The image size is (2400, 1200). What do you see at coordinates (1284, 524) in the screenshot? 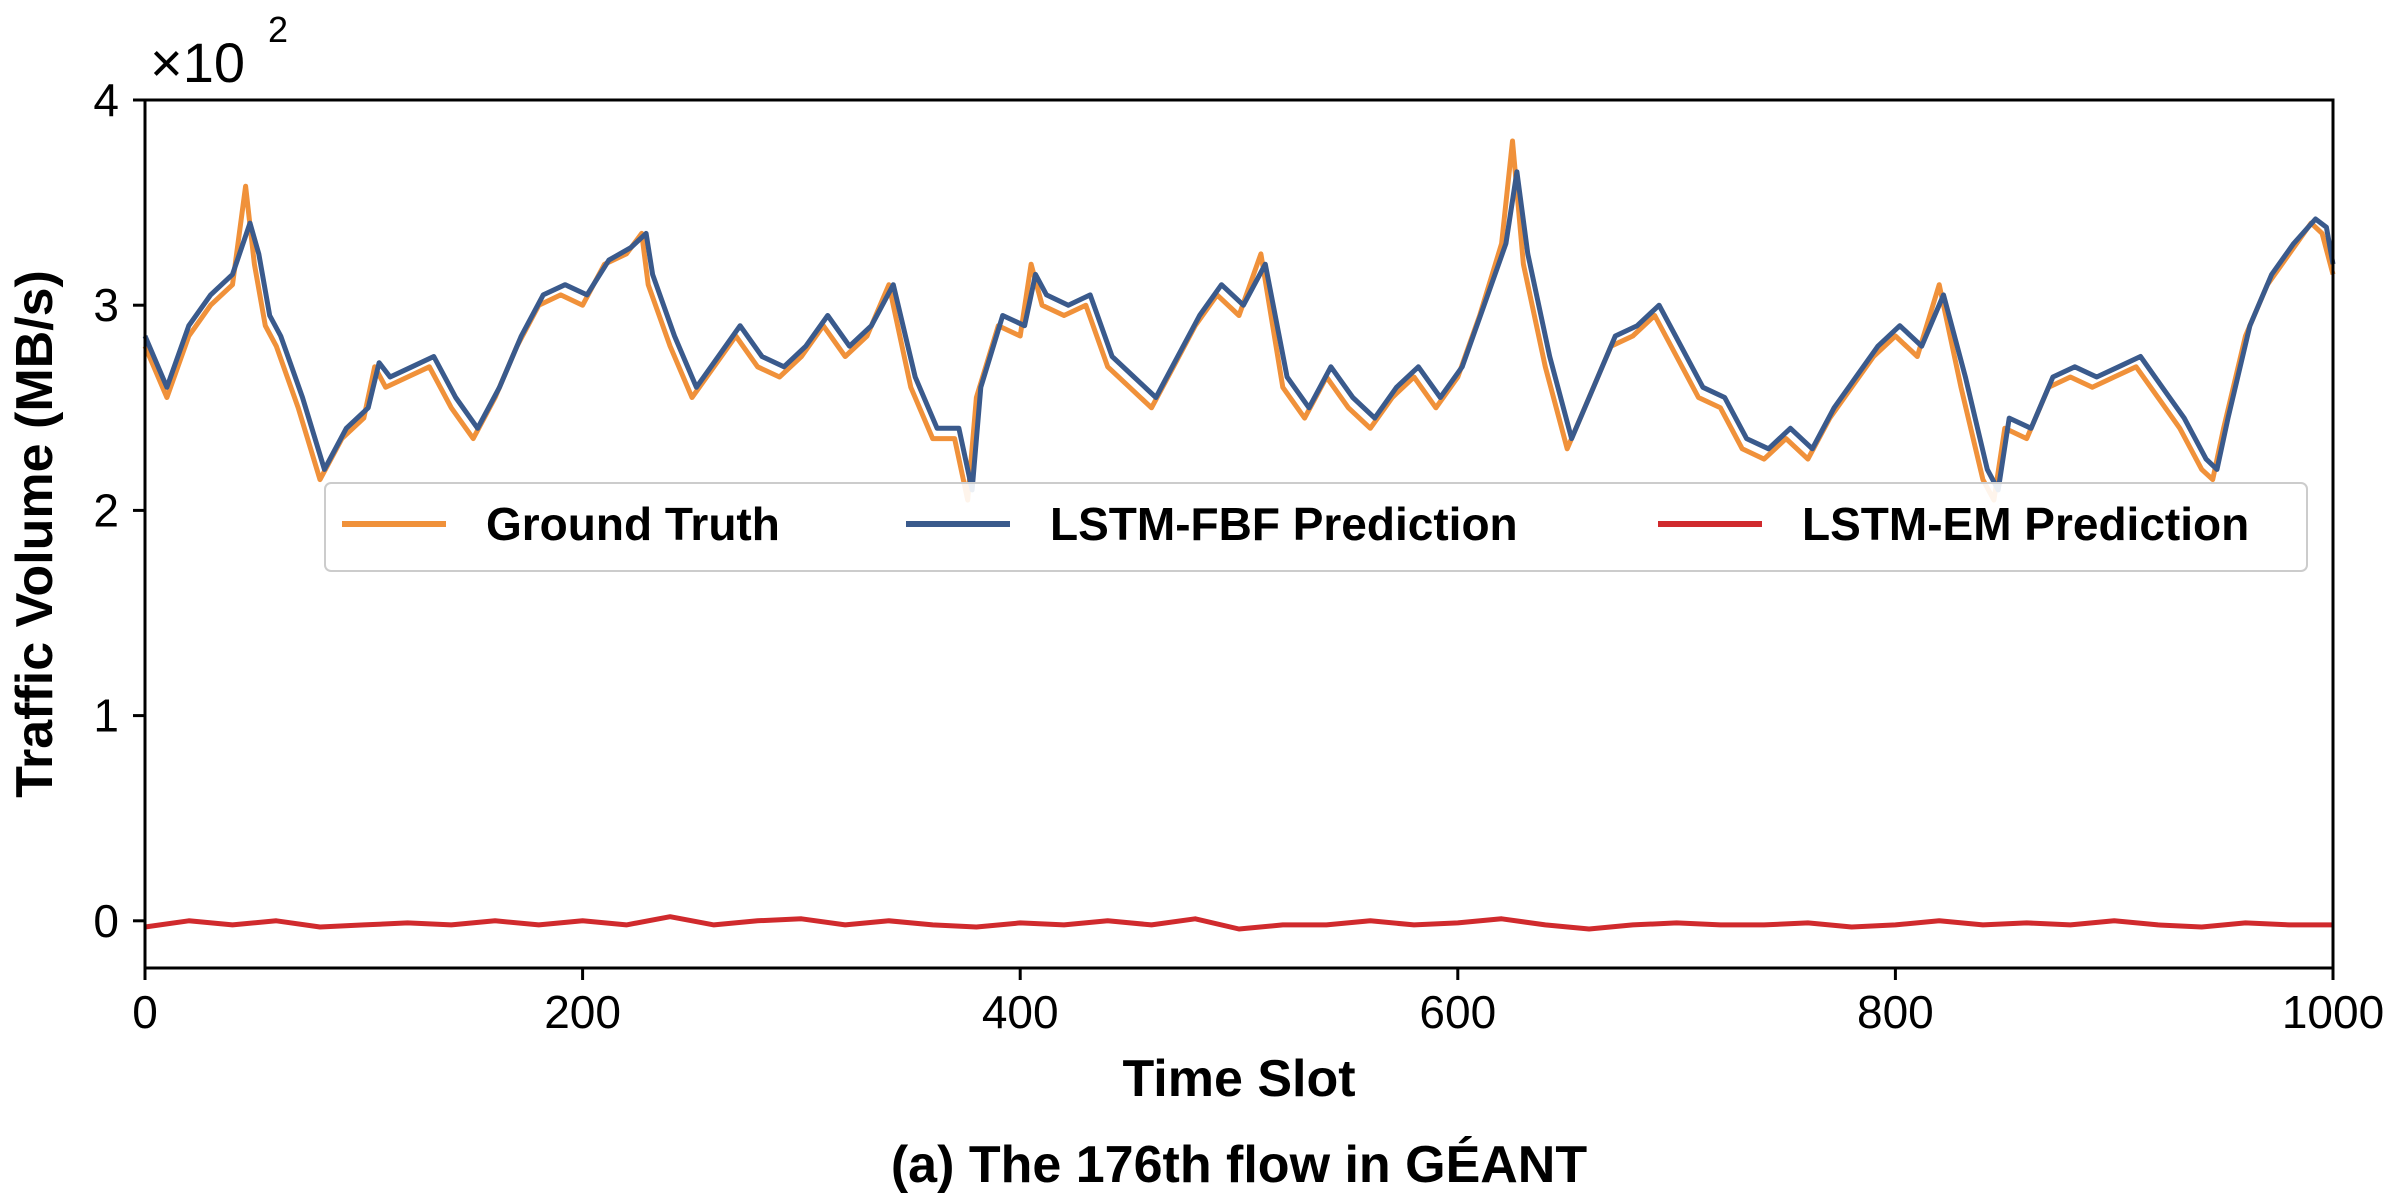
I see `legend-label-lstm-fbf: LSTM-FBF Prediction` at bounding box center [1284, 524].